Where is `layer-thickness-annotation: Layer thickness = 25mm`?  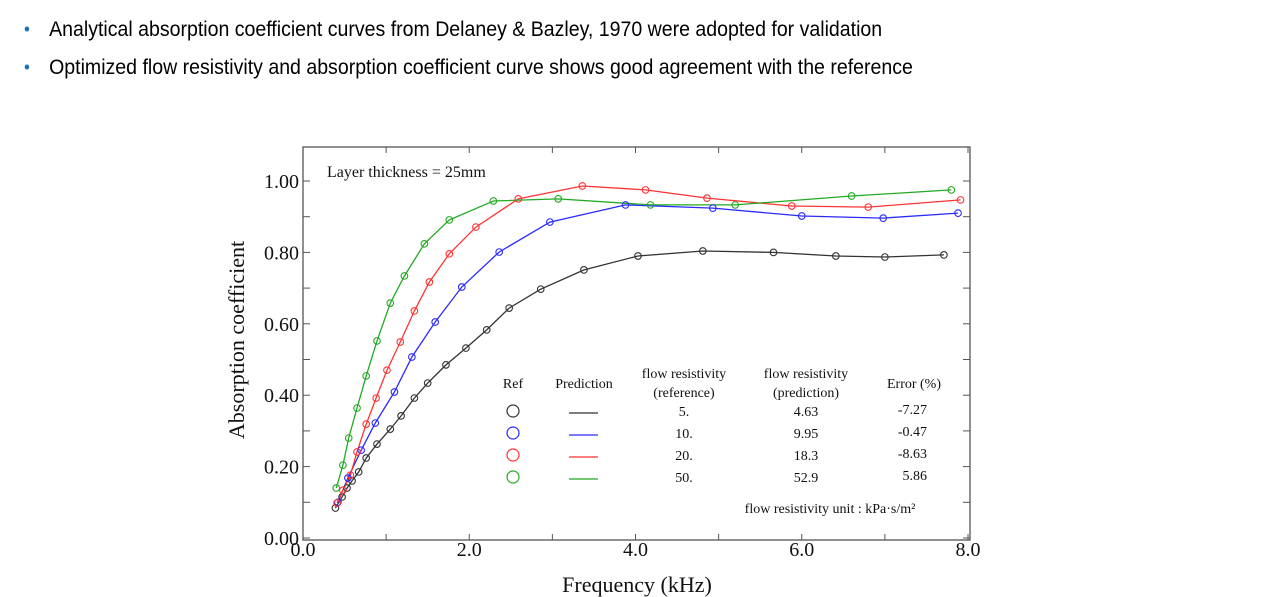
layer-thickness-annotation: Layer thickness = 25mm is located at coordinates (406, 172).